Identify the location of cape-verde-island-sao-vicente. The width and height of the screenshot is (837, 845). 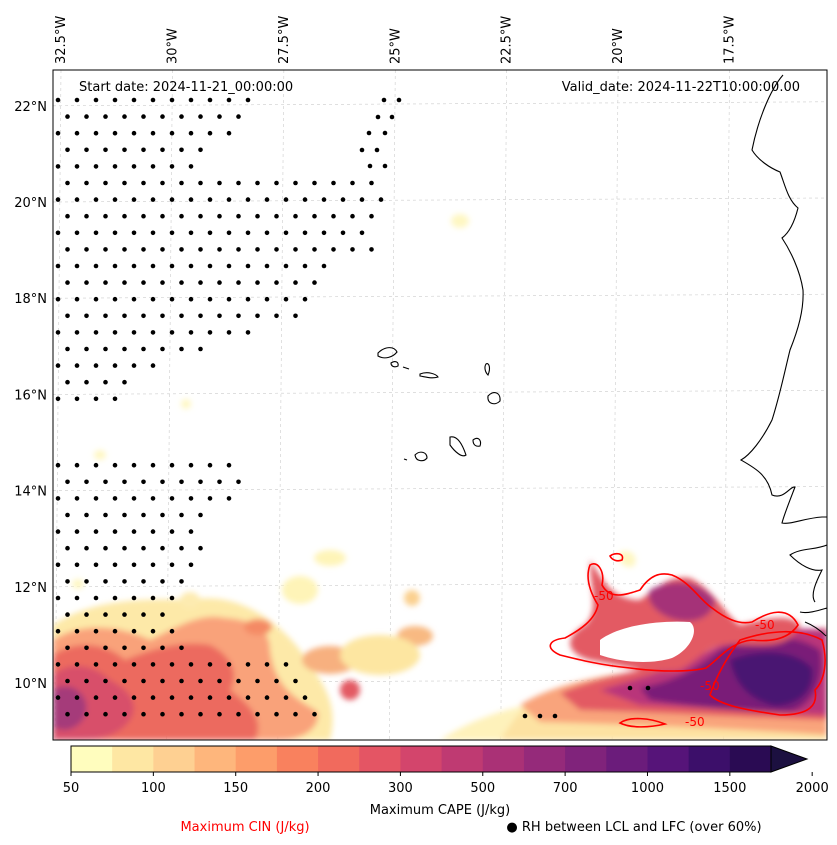
(394, 364).